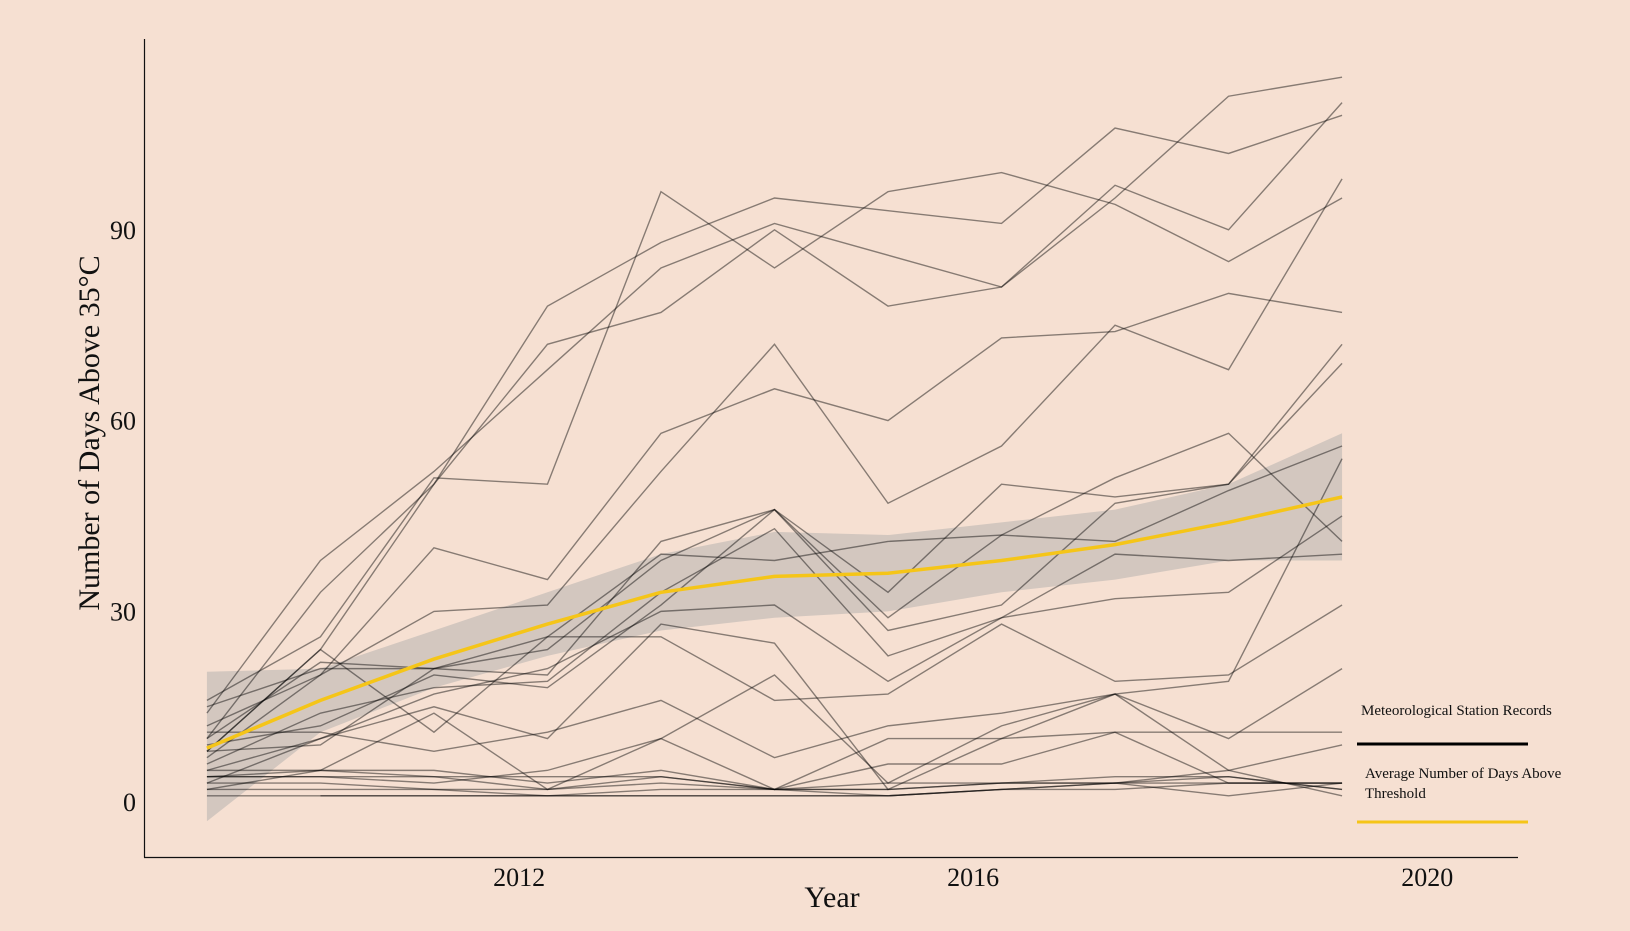 Image resolution: width=1630 pixels, height=931 pixels. What do you see at coordinates (1456, 711) in the screenshot?
I see `legend-label: Meteorological Station Records` at bounding box center [1456, 711].